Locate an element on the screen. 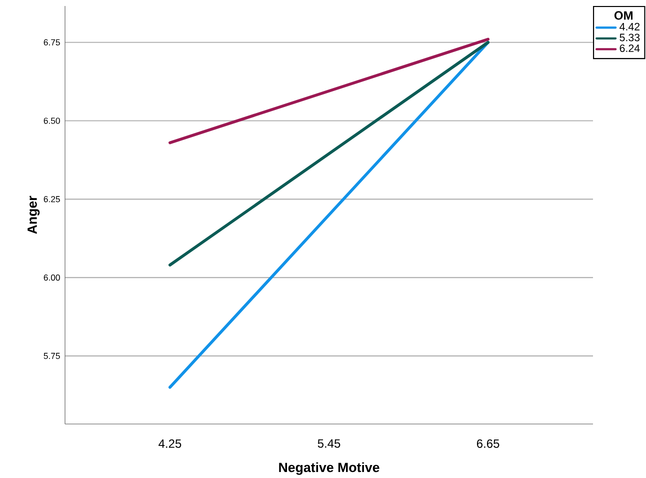  y-axis-title: Anger is located at coordinates (34, 215).